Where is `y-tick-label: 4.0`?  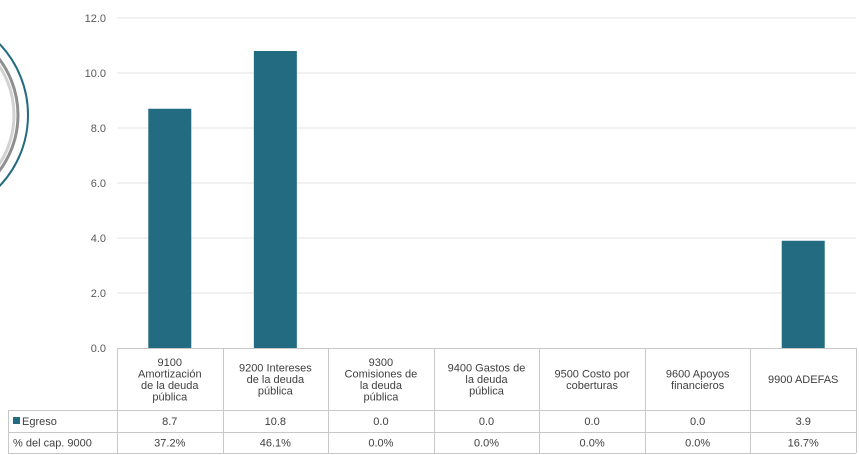
y-tick-label: 4.0 is located at coordinates (98, 239).